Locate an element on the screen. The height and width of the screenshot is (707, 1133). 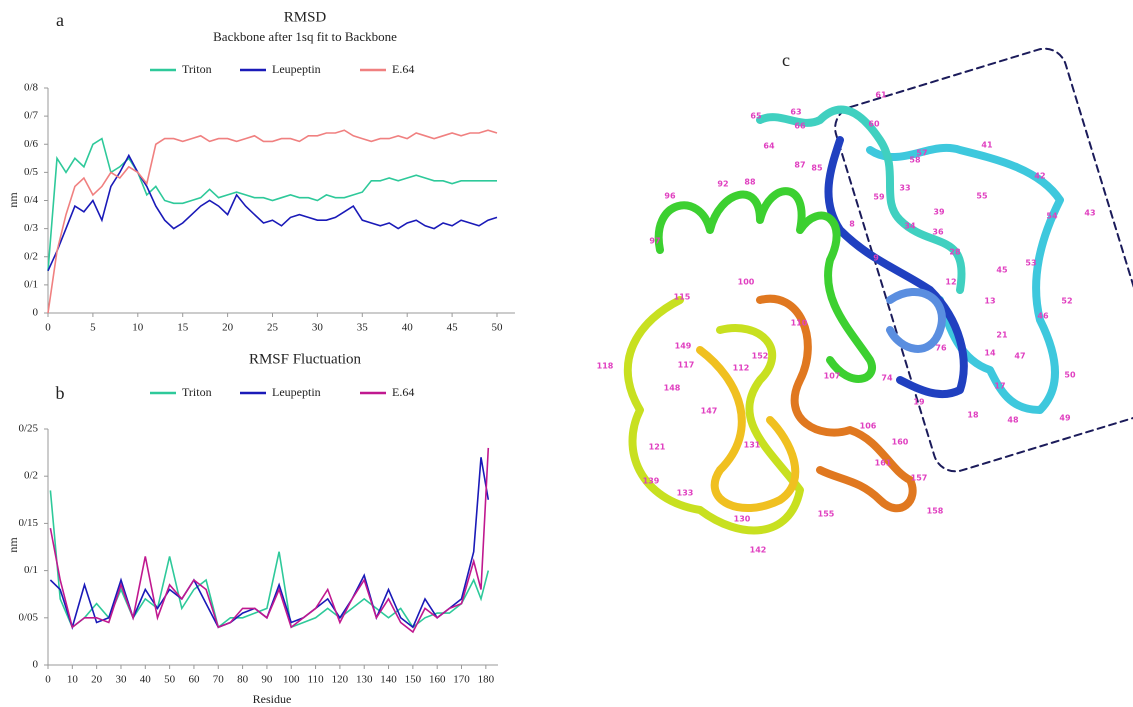
residue-label: 66 is located at coordinates (800, 126).